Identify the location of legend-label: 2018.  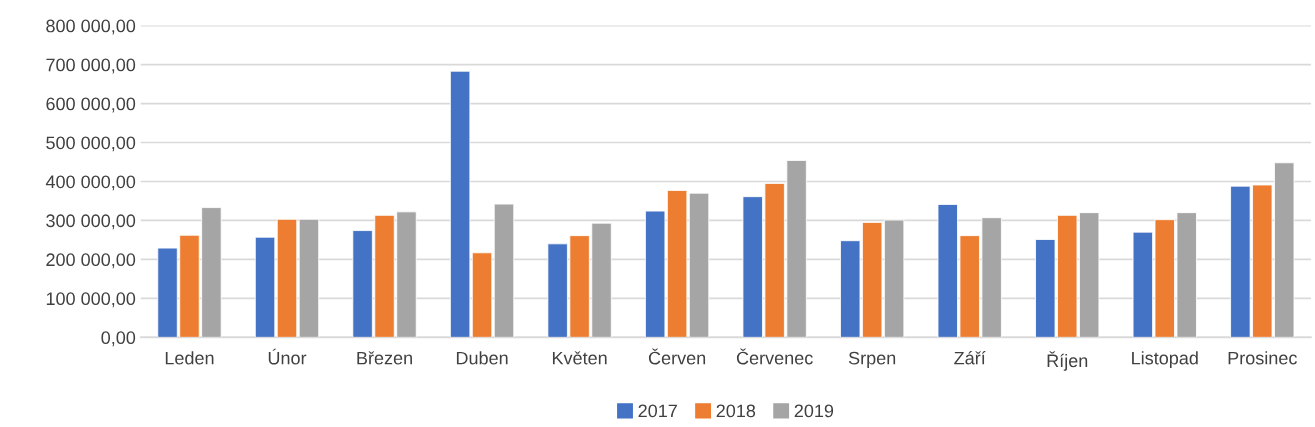
(736, 411).